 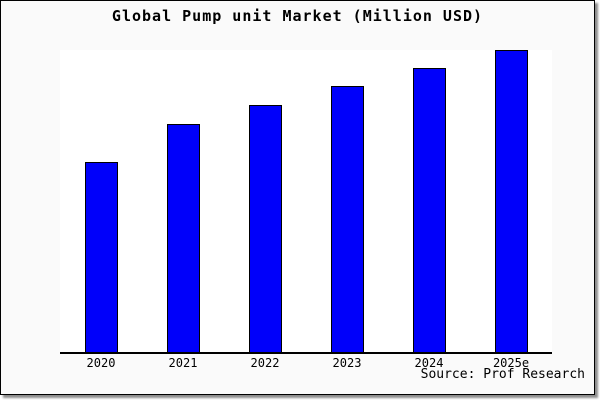 What do you see at coordinates (511, 201) in the screenshot?
I see `bar-2025e` at bounding box center [511, 201].